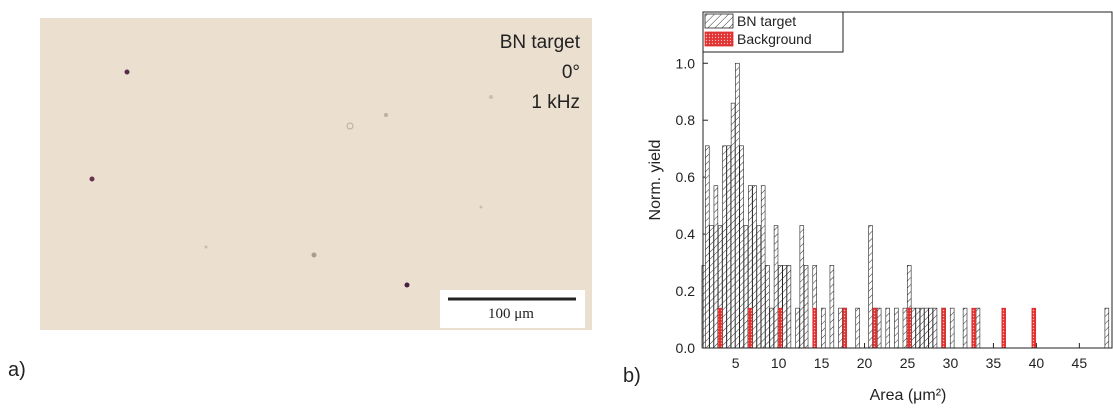 The height and width of the screenshot is (413, 1113). I want to click on y-tick-label: 0.0, so click(686, 348).